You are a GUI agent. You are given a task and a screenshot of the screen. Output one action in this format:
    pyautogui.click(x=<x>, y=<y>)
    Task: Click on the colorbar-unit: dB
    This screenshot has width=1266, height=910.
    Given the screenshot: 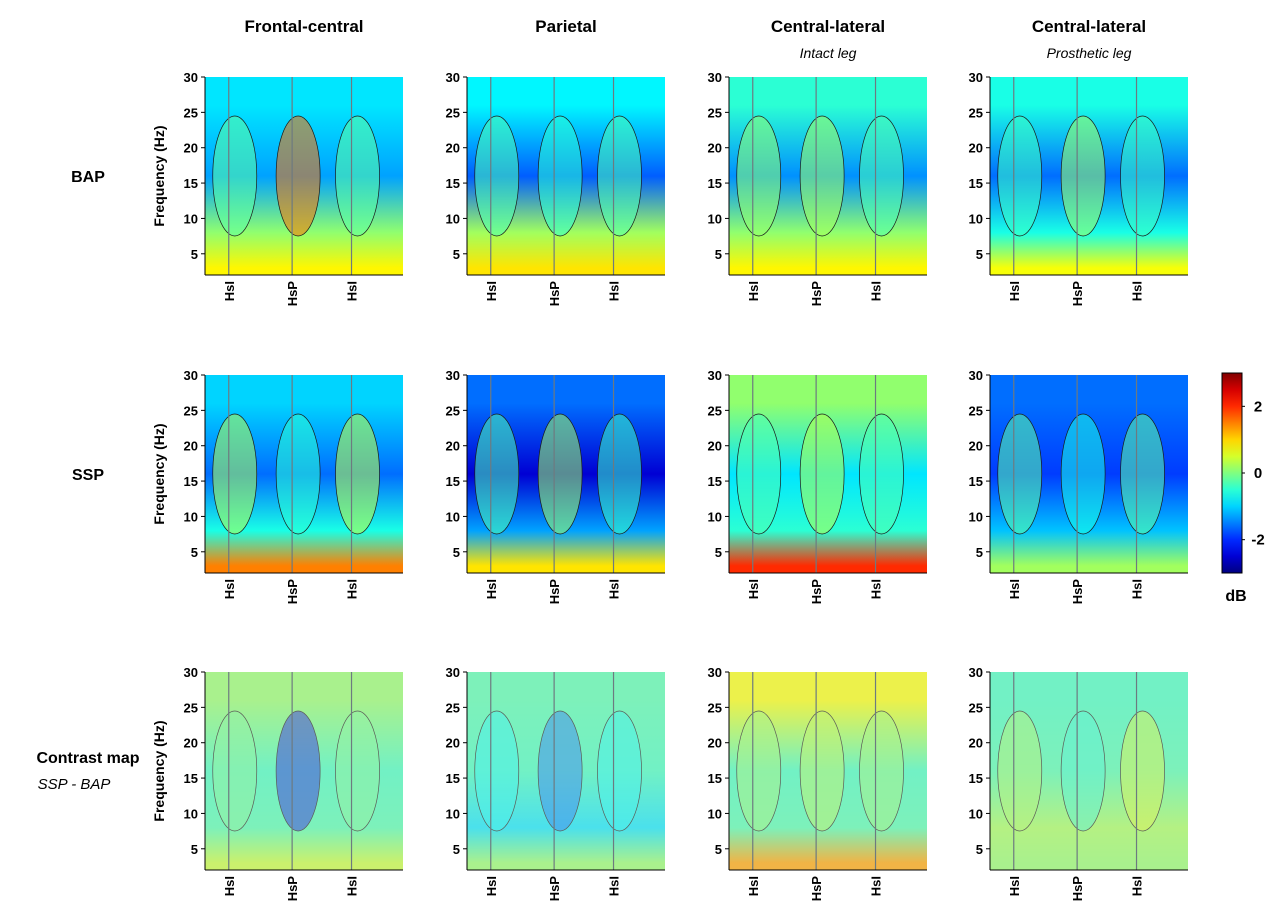 What is the action you would take?
    pyautogui.click(x=1235, y=596)
    